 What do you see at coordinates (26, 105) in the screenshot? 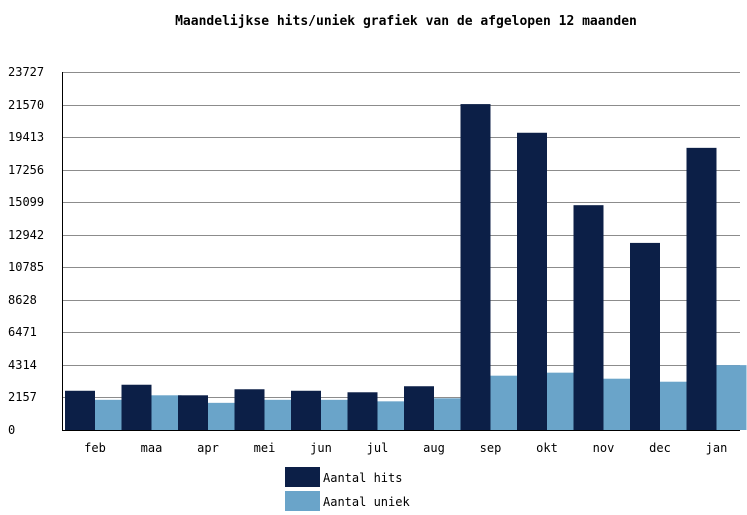
I see `y-tick-label: 21570` at bounding box center [26, 105].